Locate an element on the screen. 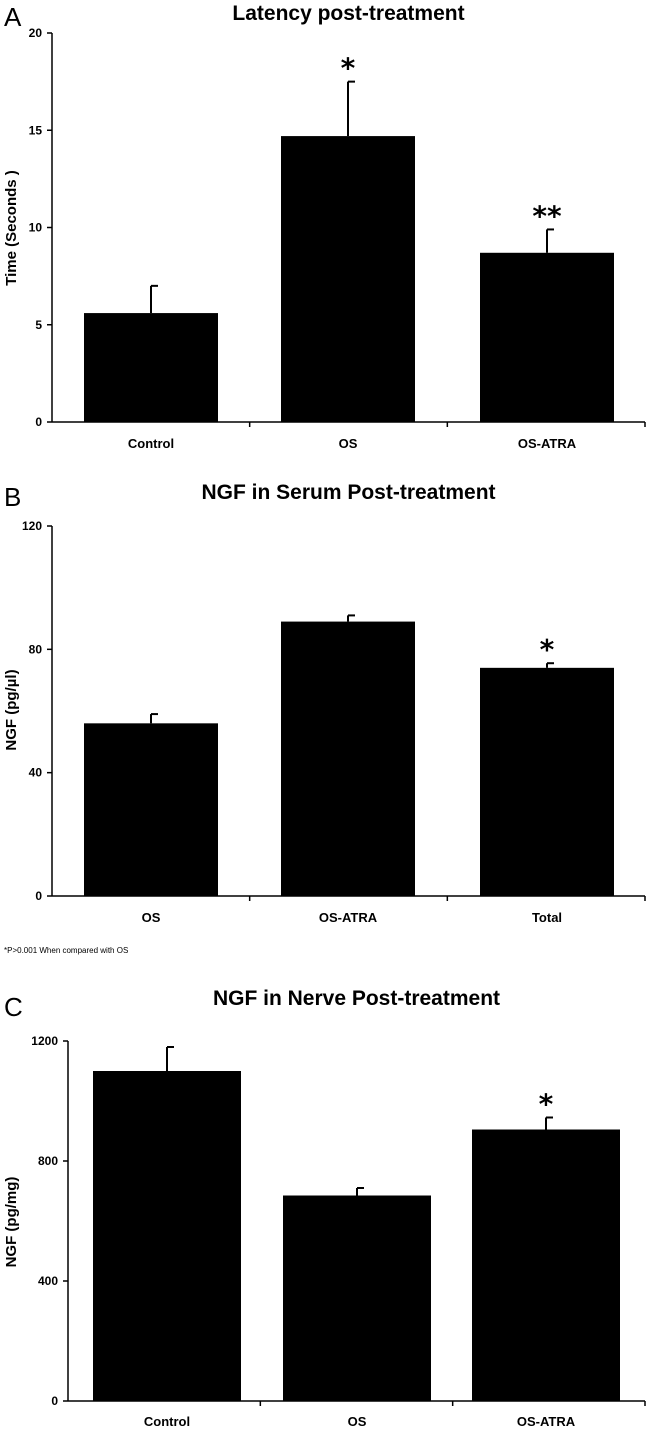 The image size is (648, 1429). y-tick-label: 1200 is located at coordinates (44, 1041).